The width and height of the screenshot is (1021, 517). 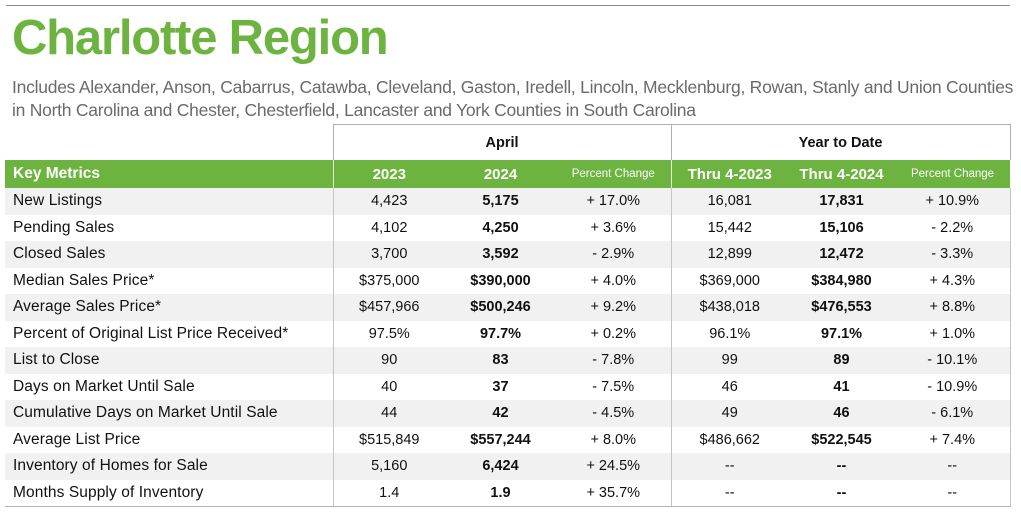 I want to click on ytd-2024-value: 89, so click(x=841, y=360).